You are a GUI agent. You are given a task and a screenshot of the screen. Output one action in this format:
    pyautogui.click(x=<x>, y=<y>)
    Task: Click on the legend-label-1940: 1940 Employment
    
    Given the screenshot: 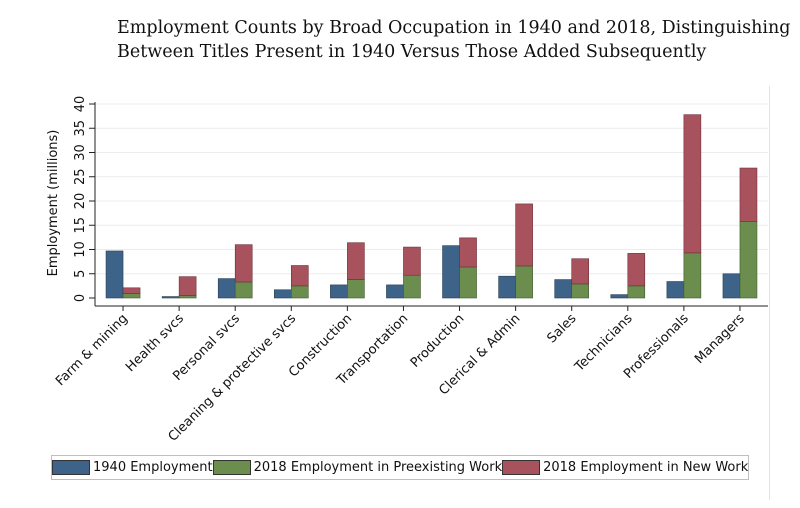 What is the action you would take?
    pyautogui.click(x=153, y=467)
    